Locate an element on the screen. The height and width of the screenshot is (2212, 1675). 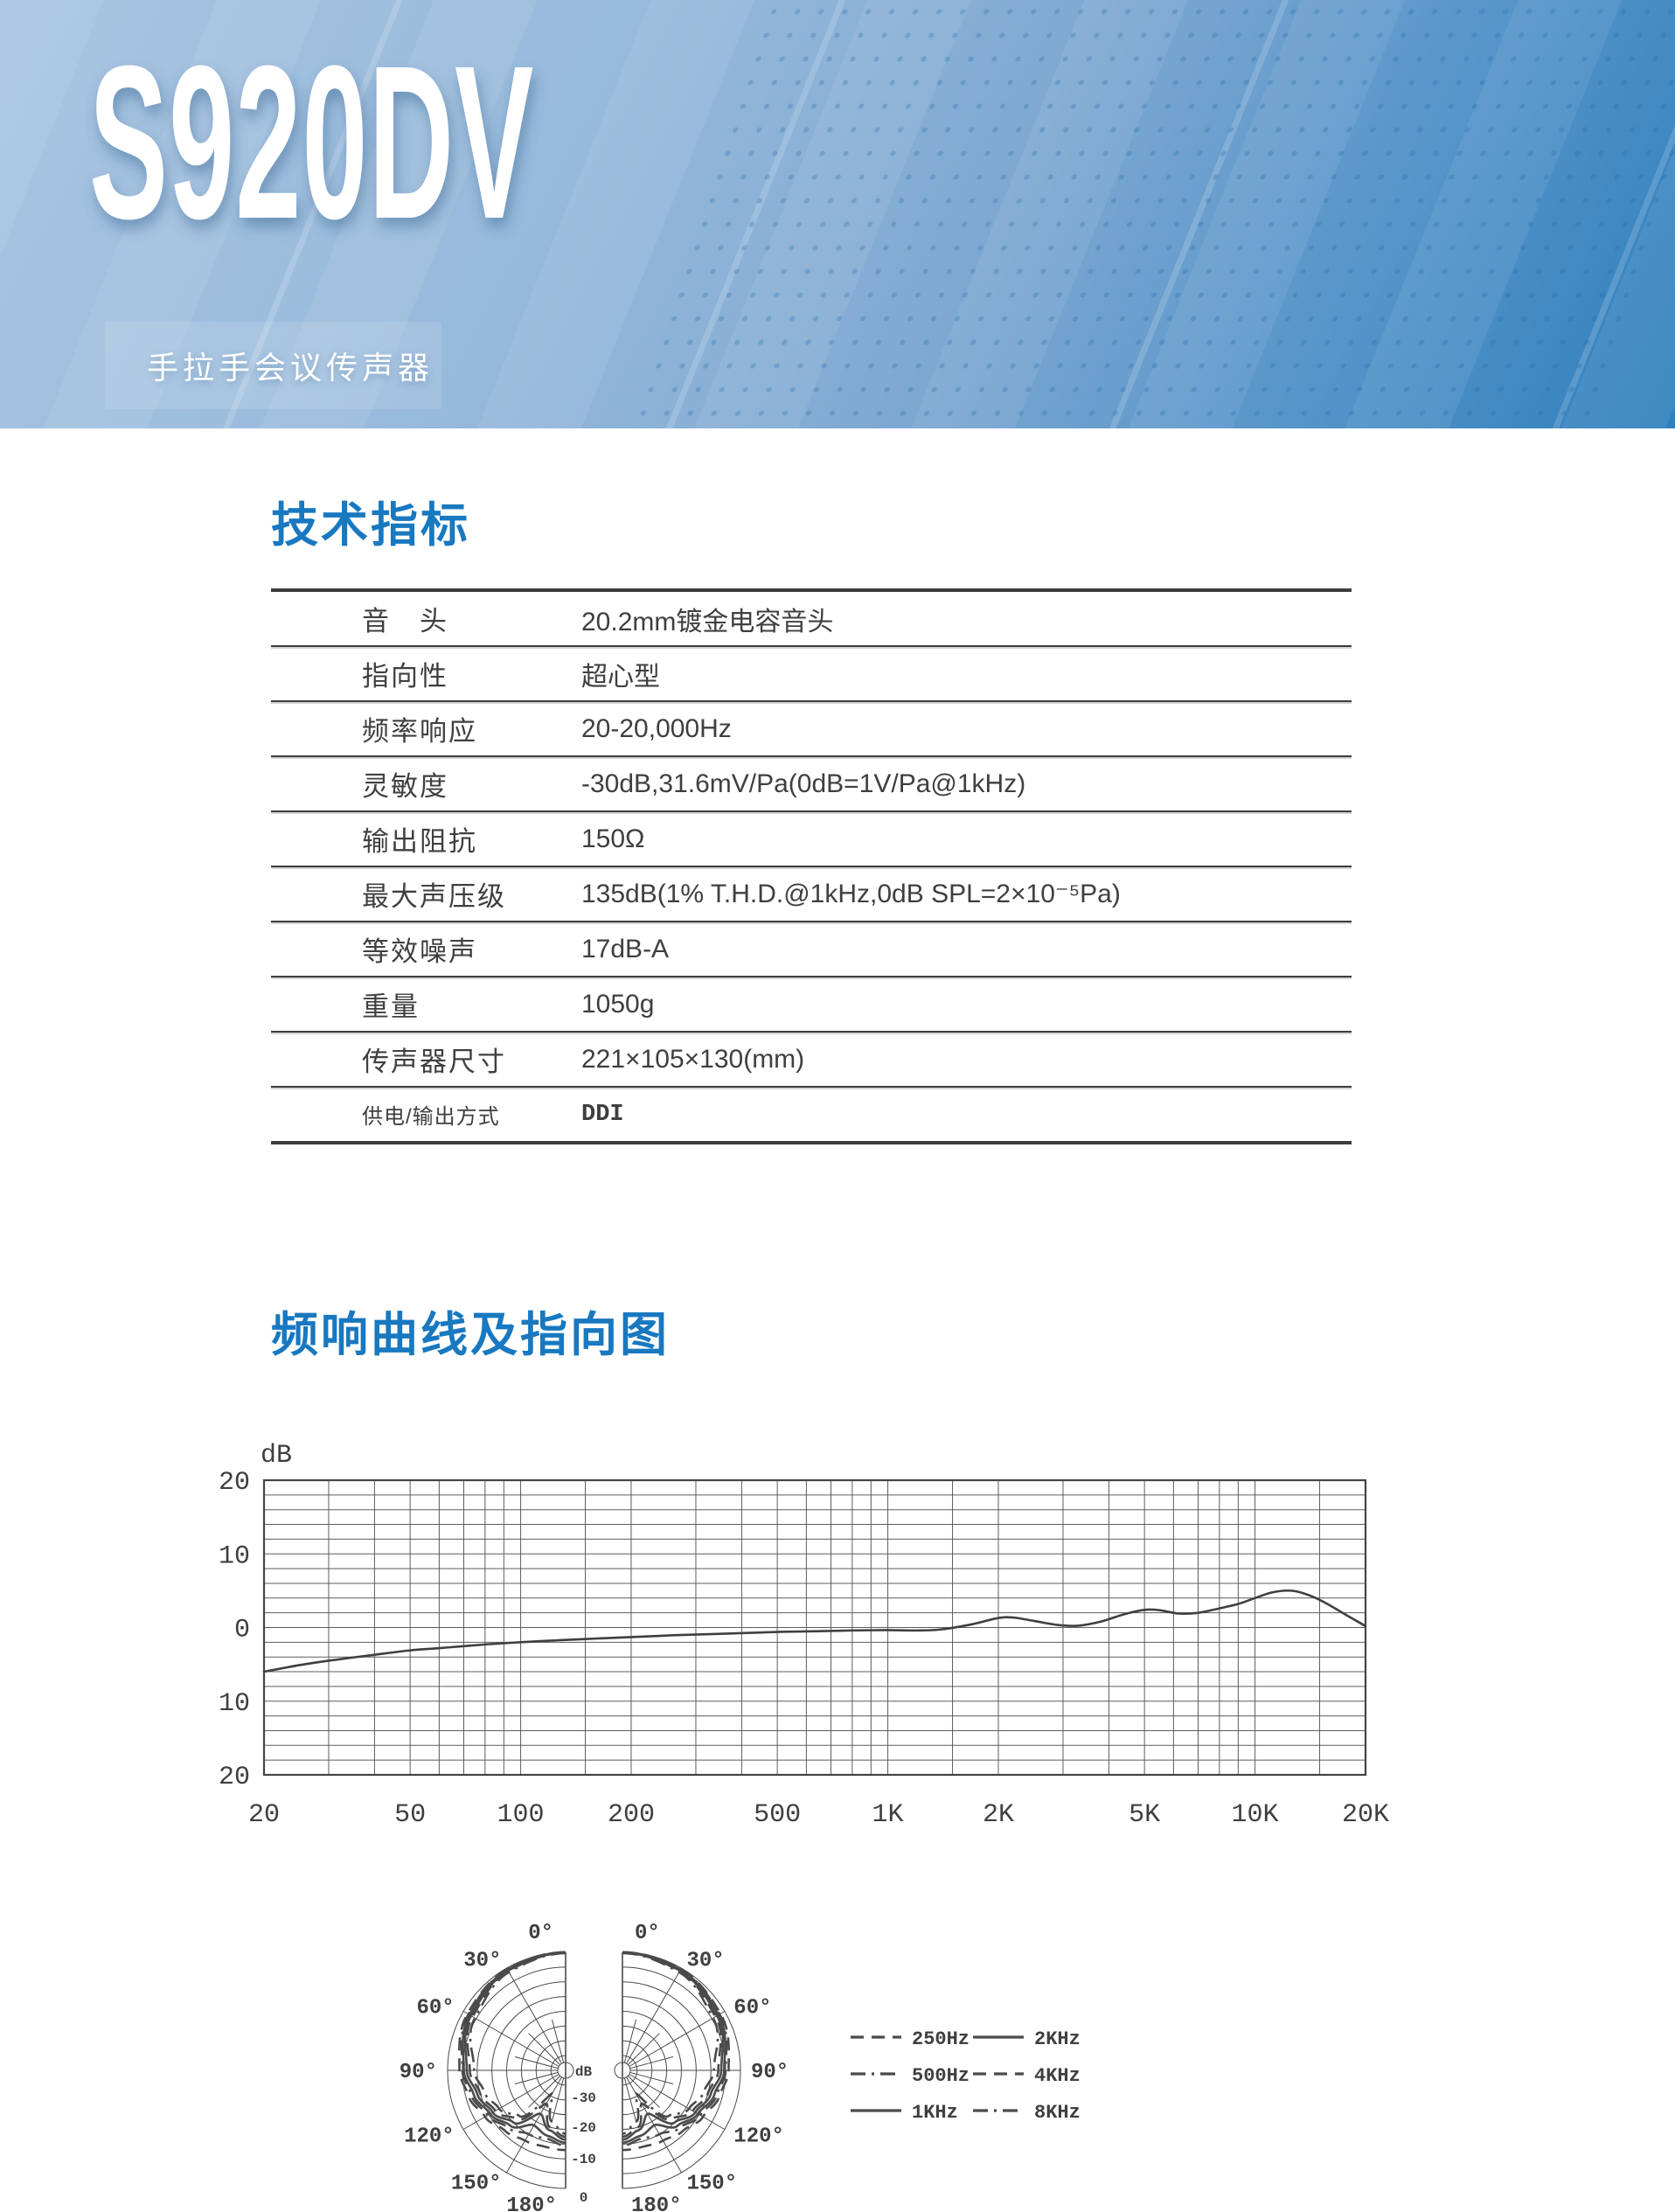
spec-value: 17dB-A is located at coordinates (625, 948).